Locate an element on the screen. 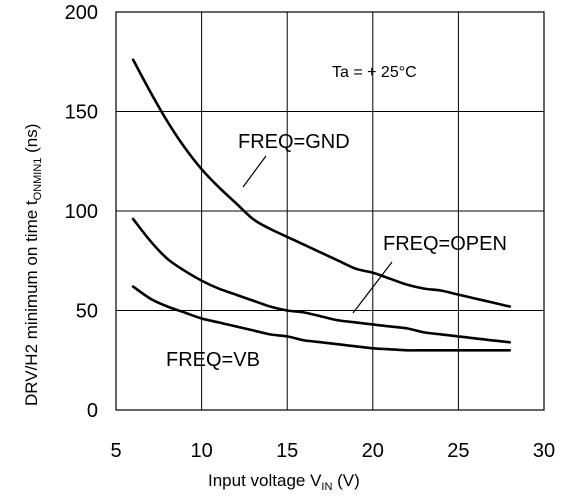  y-tick-label-200: 200 is located at coordinates (81, 13).